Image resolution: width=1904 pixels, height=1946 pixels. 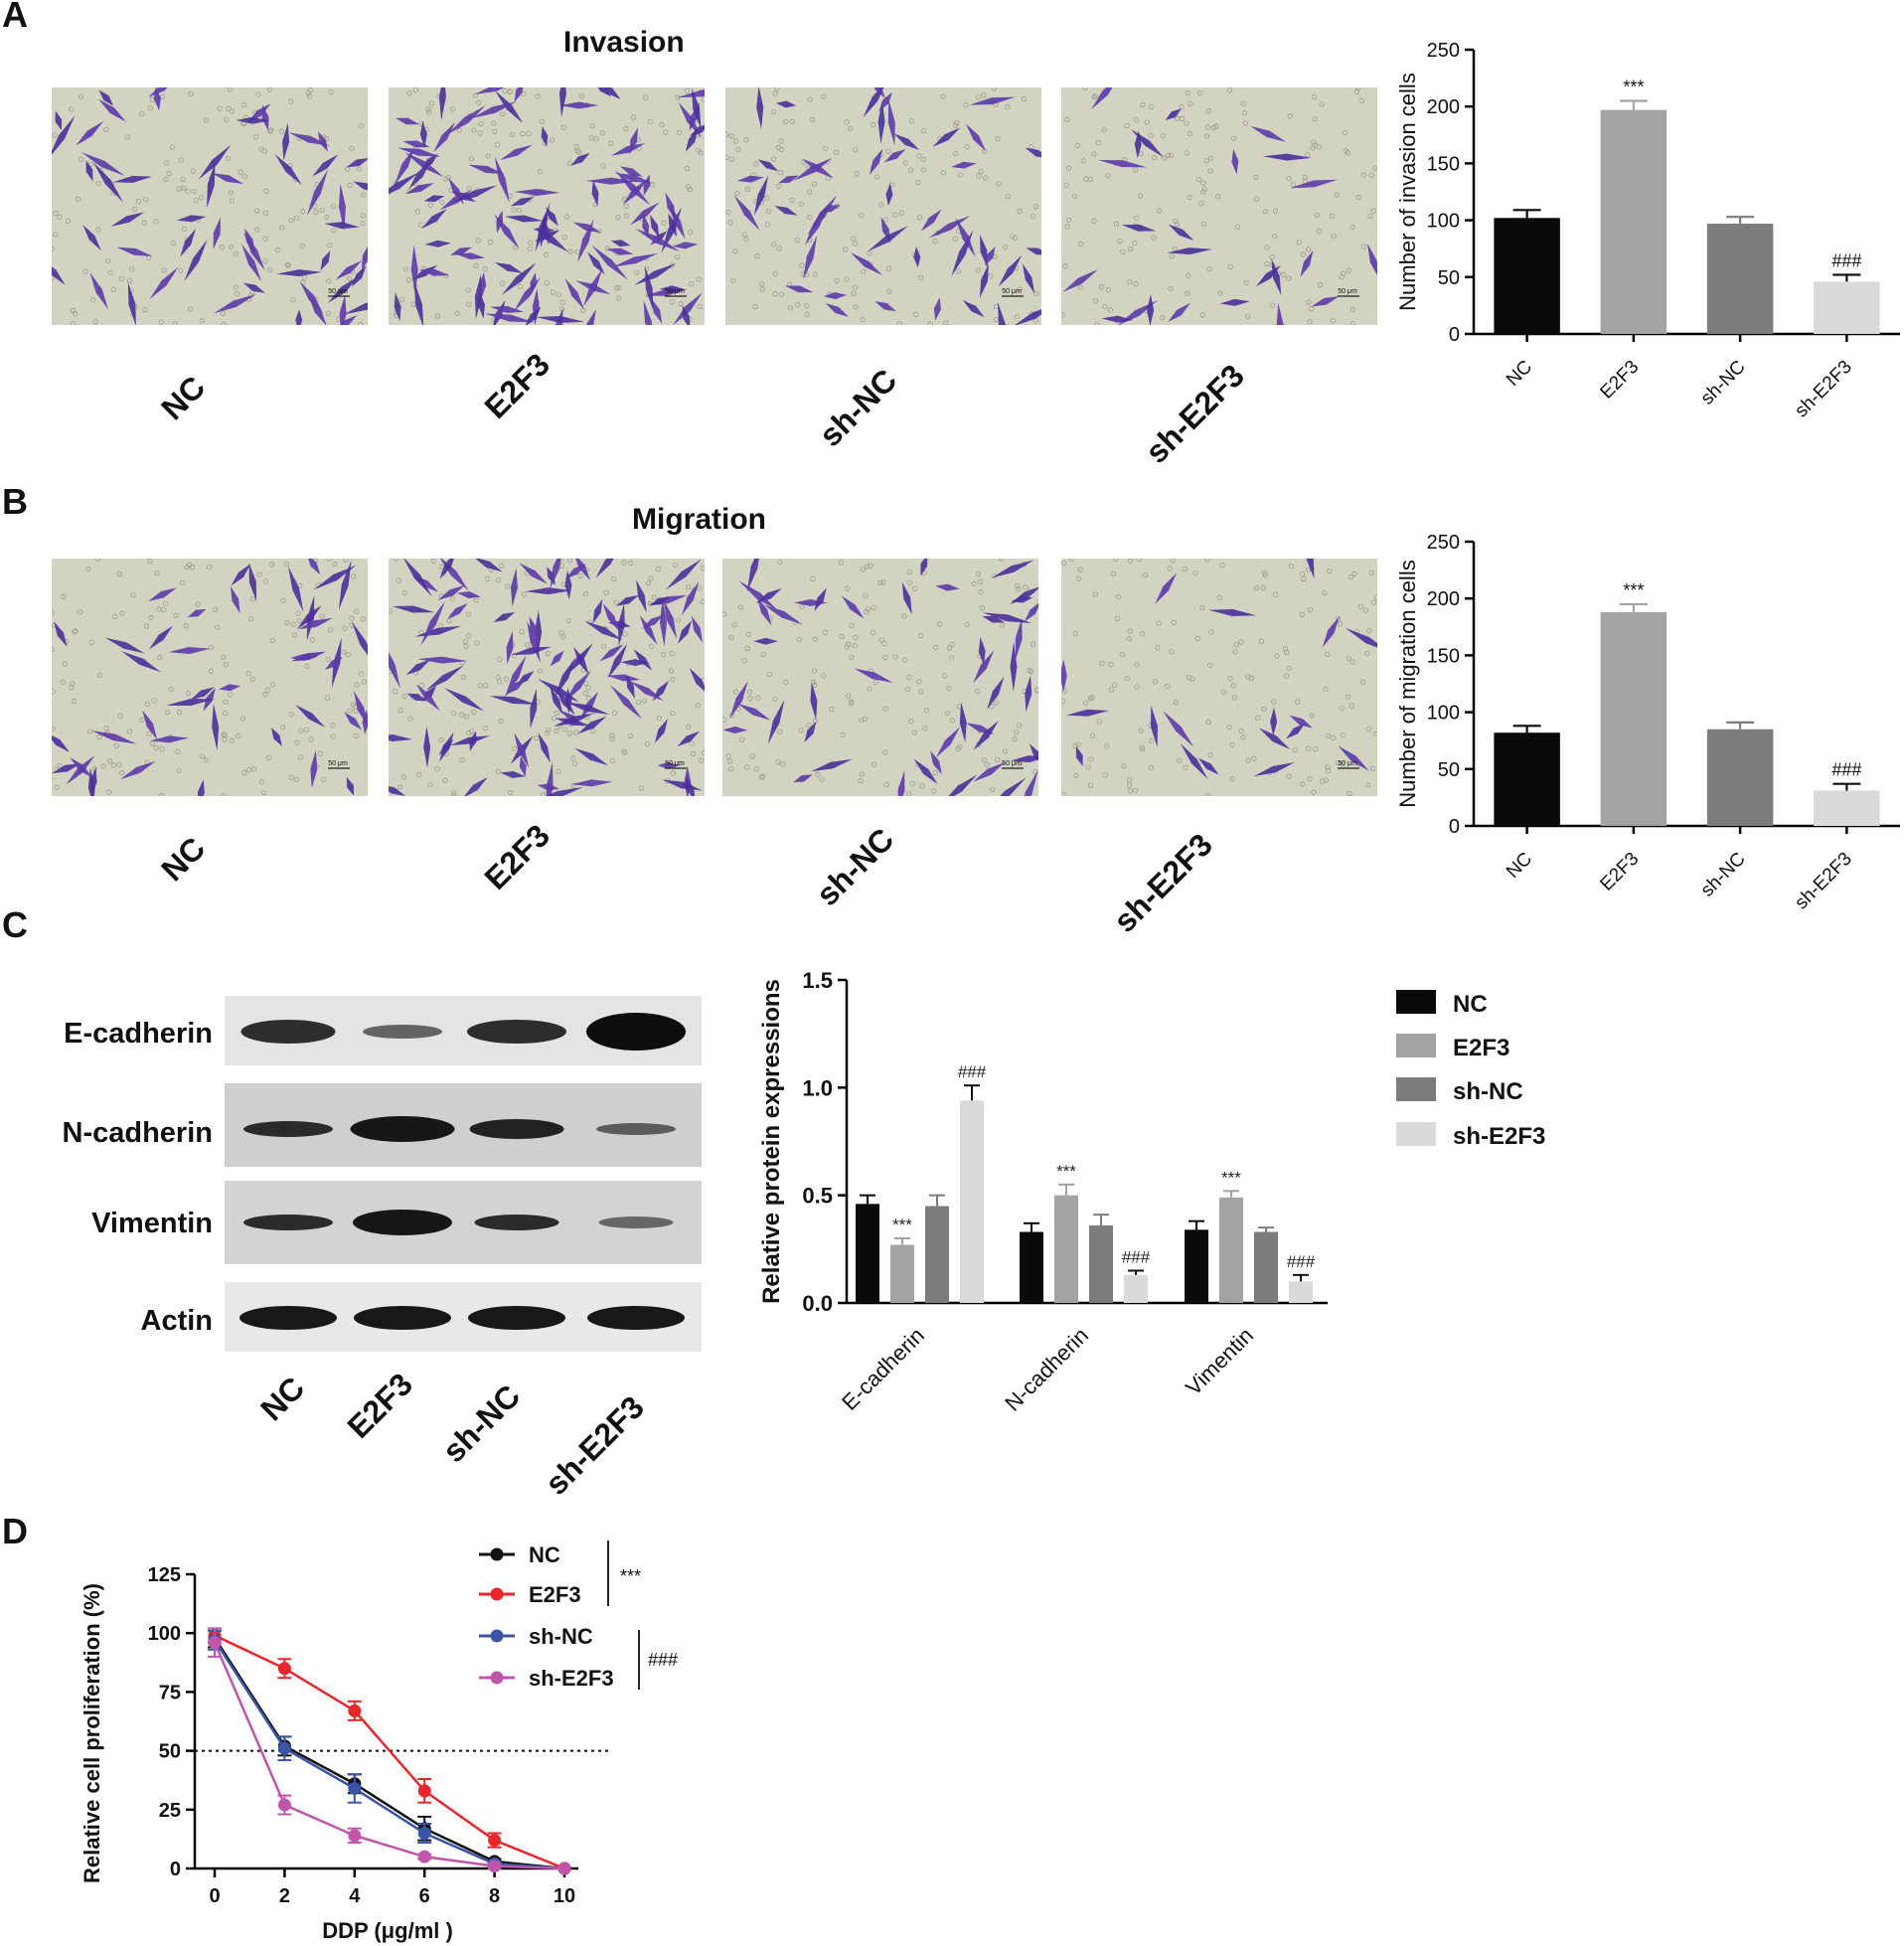 I want to click on data-point, so click(x=424, y=1791).